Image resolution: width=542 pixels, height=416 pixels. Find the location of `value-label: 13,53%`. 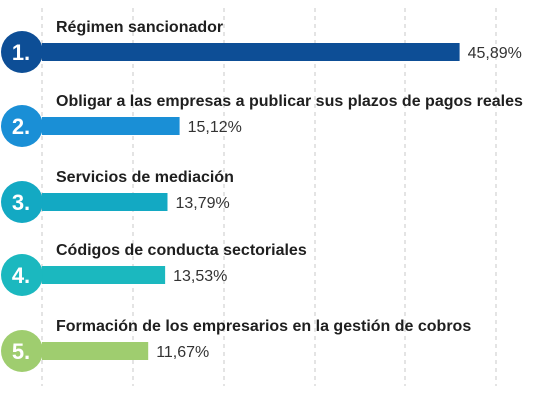

value-label: 13,53% is located at coordinates (200, 276).